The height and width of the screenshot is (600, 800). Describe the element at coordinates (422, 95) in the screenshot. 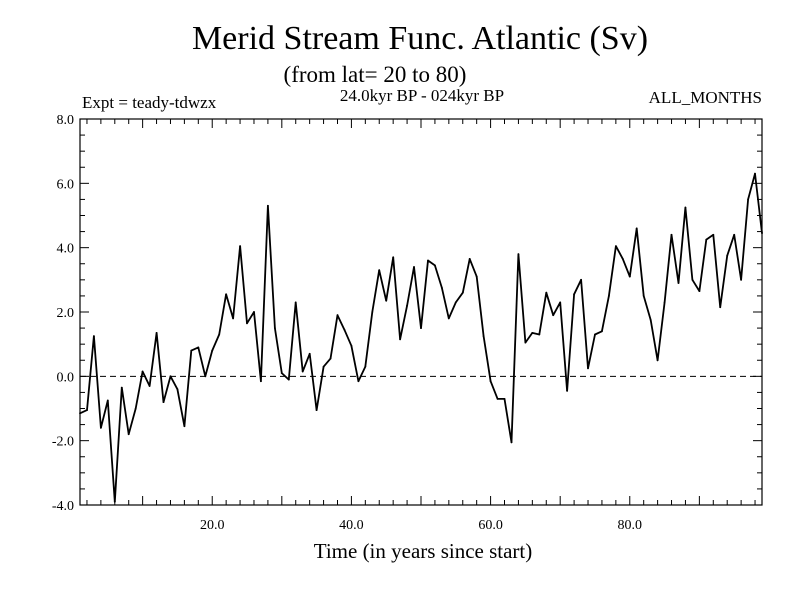

I see `period-label: 24.0kyr BP - 024kyr BP` at that location.